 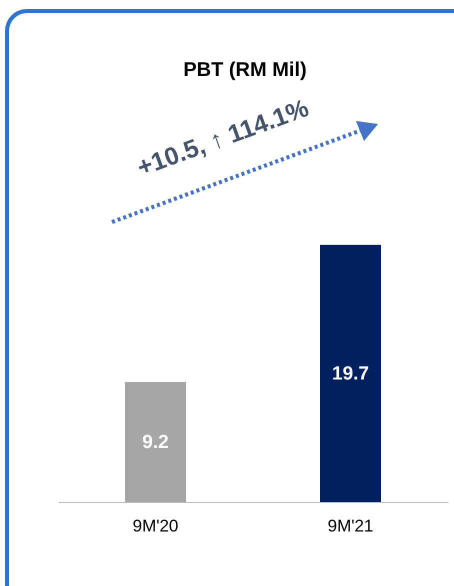 I want to click on data-label: 9.2, so click(x=155, y=442).